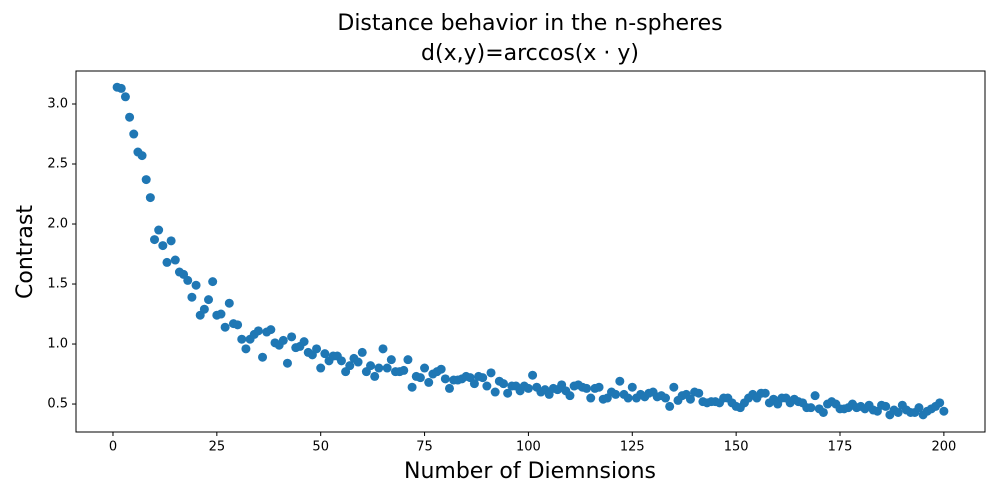 This screenshot has width=1000, height=500. I want to click on x-tick-label: 125, so click(632, 447).